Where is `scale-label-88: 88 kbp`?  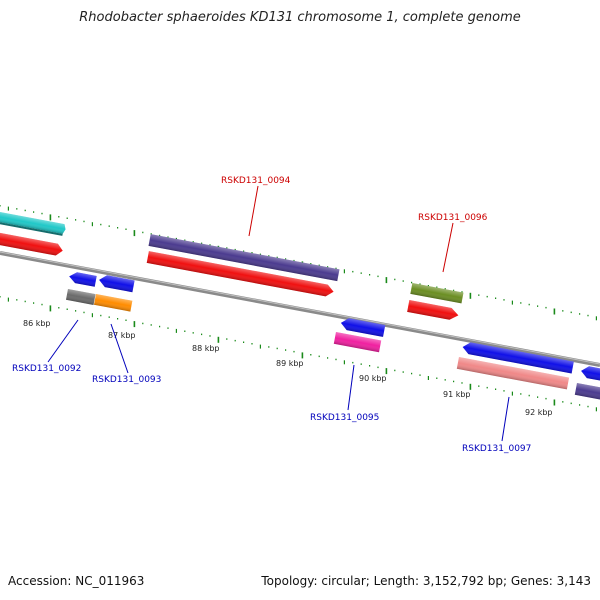 scale-label-88: 88 kbp is located at coordinates (206, 348).